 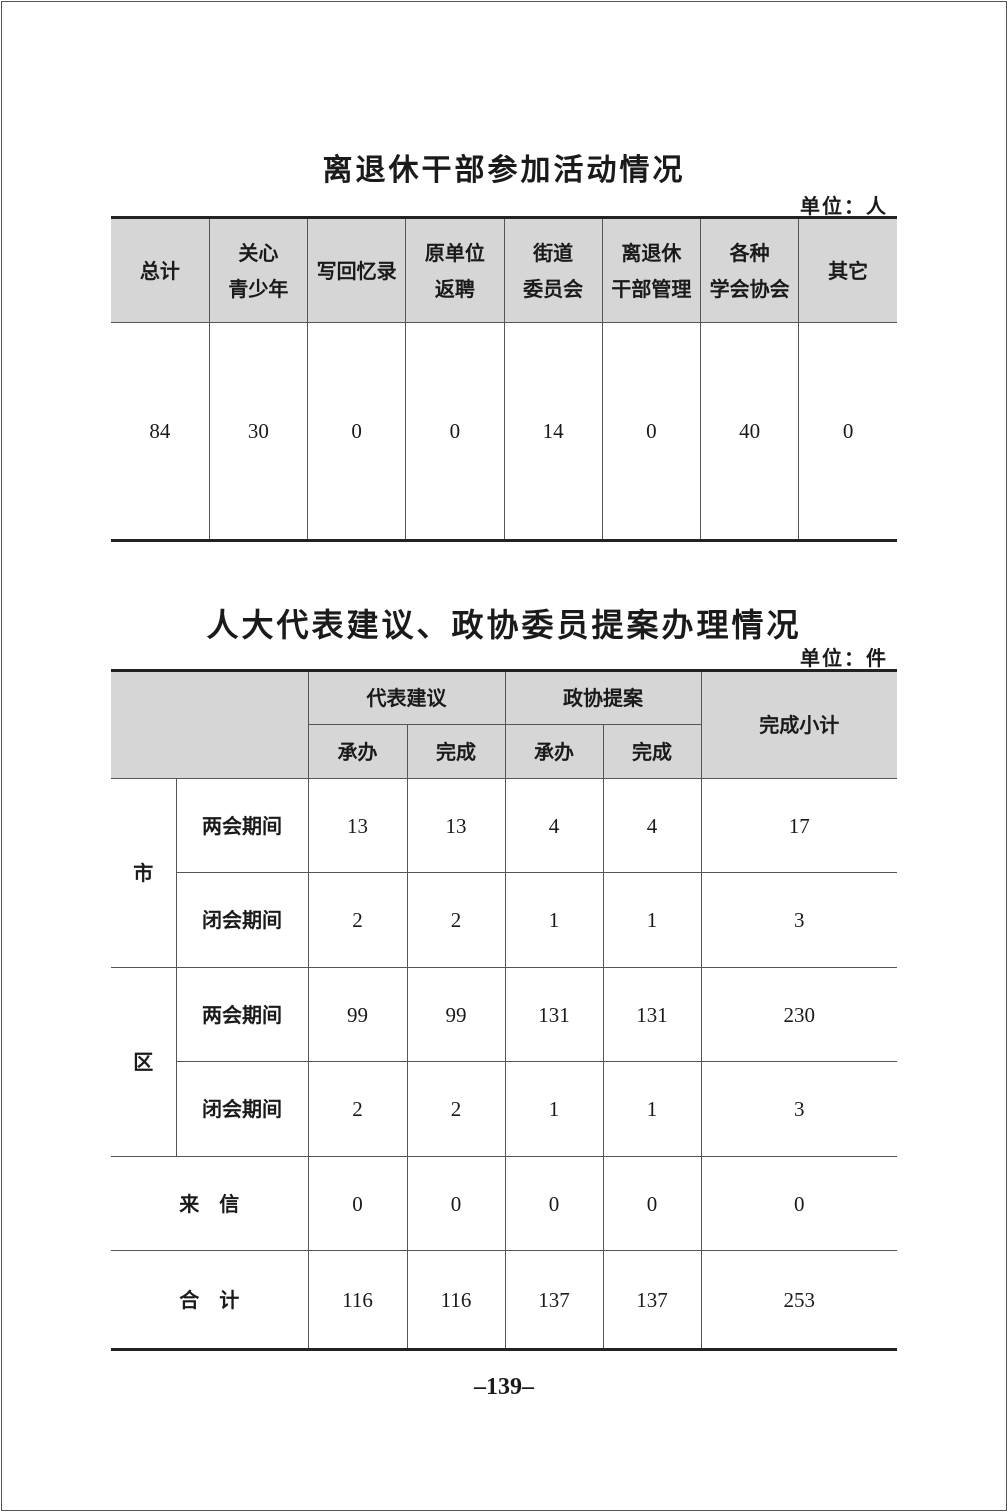 I want to click on table-row: 来 信 0 0 0 0 0, so click(x=504, y=1203).